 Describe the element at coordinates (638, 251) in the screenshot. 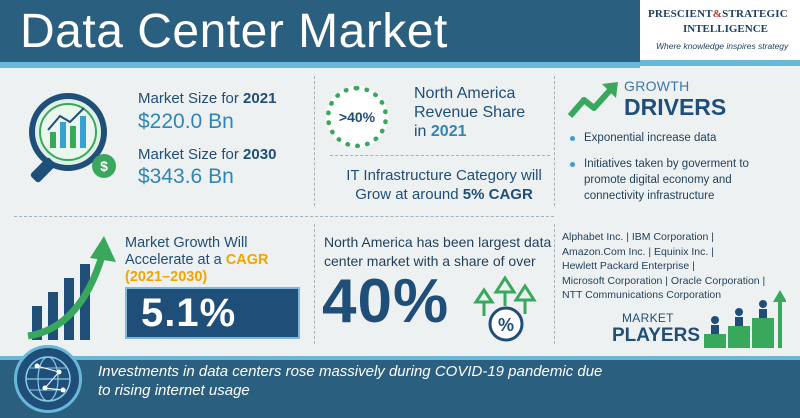

I see `list-item: Amazon.Com Inc. | Equinix Inc. |` at that location.